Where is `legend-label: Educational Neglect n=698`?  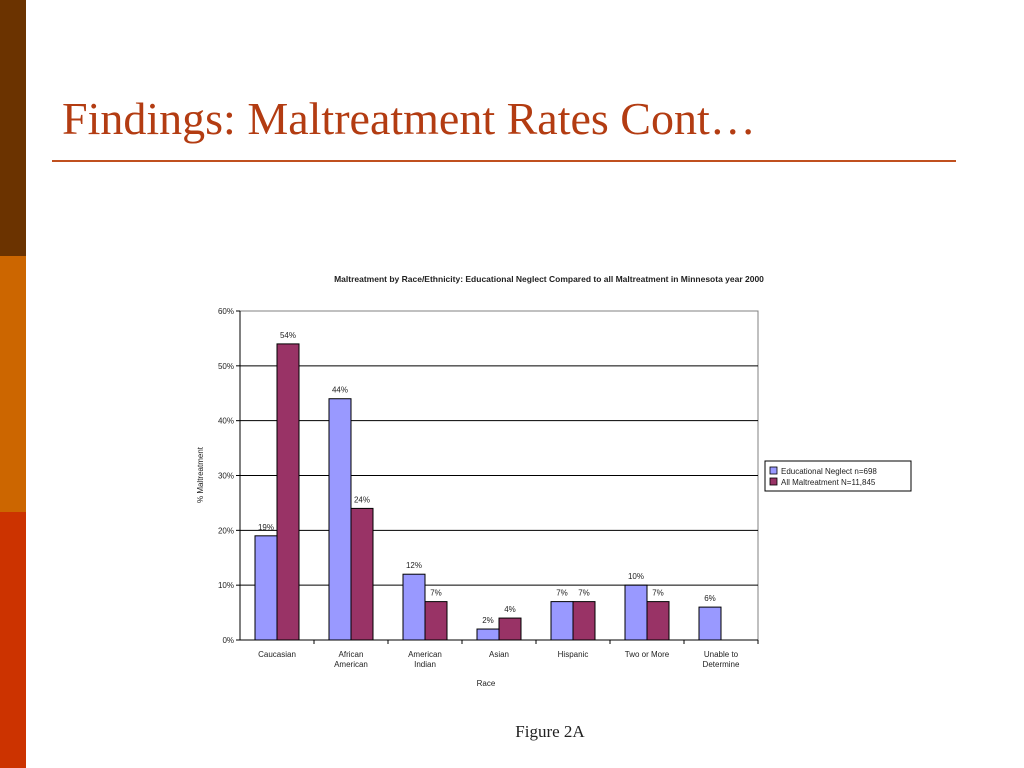
legend-label: Educational Neglect n=698 is located at coordinates (829, 471).